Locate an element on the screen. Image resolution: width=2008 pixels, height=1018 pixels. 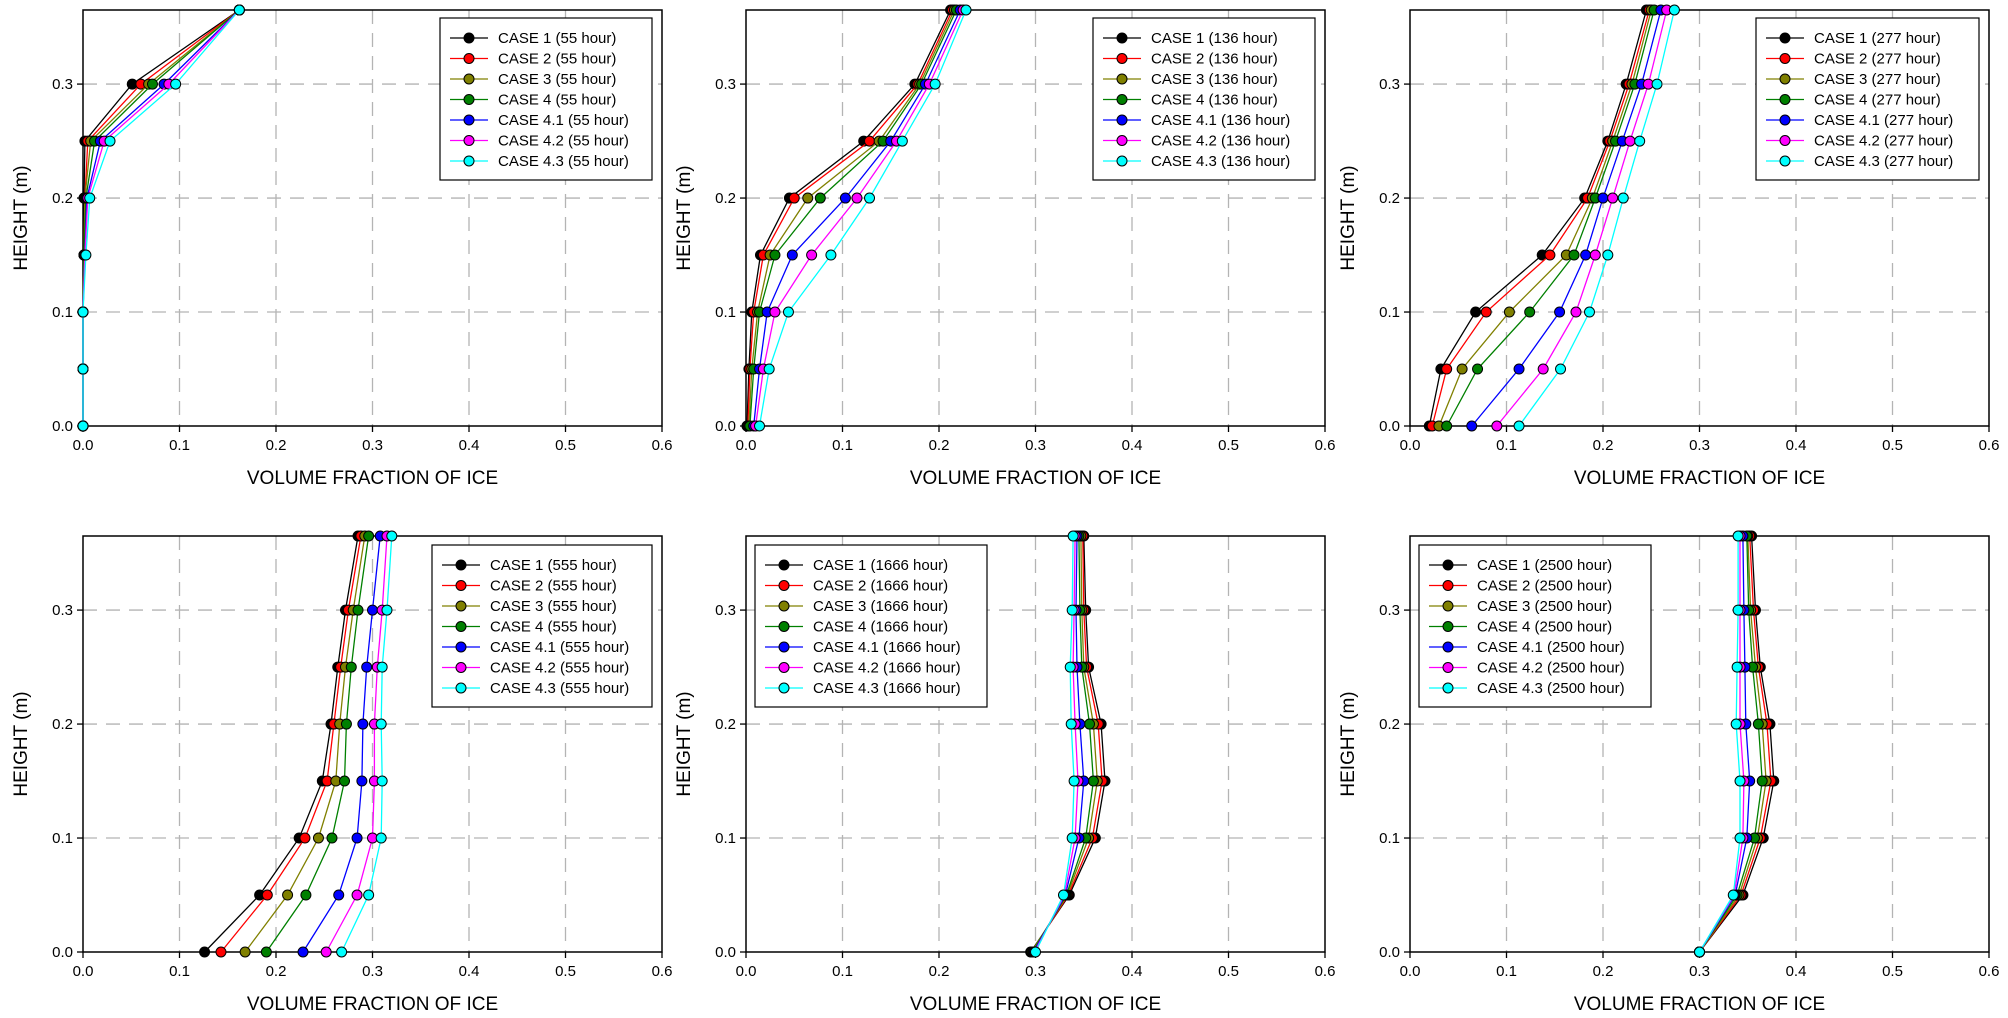
legend-entry-6: CASE 4.2 (277 hour) is located at coordinates (1883, 141).